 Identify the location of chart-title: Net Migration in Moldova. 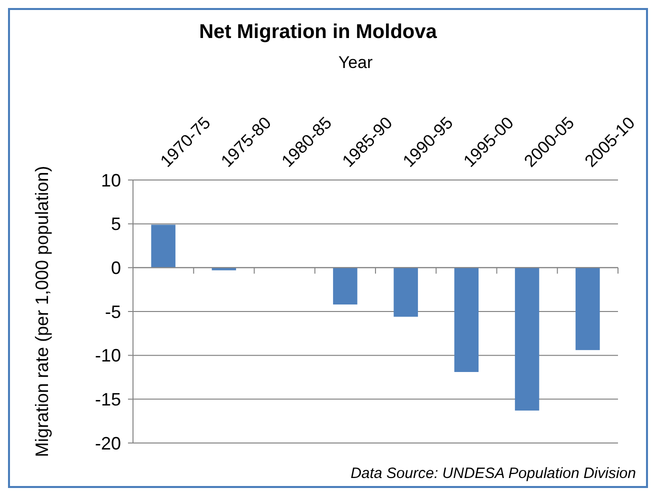
(318, 32).